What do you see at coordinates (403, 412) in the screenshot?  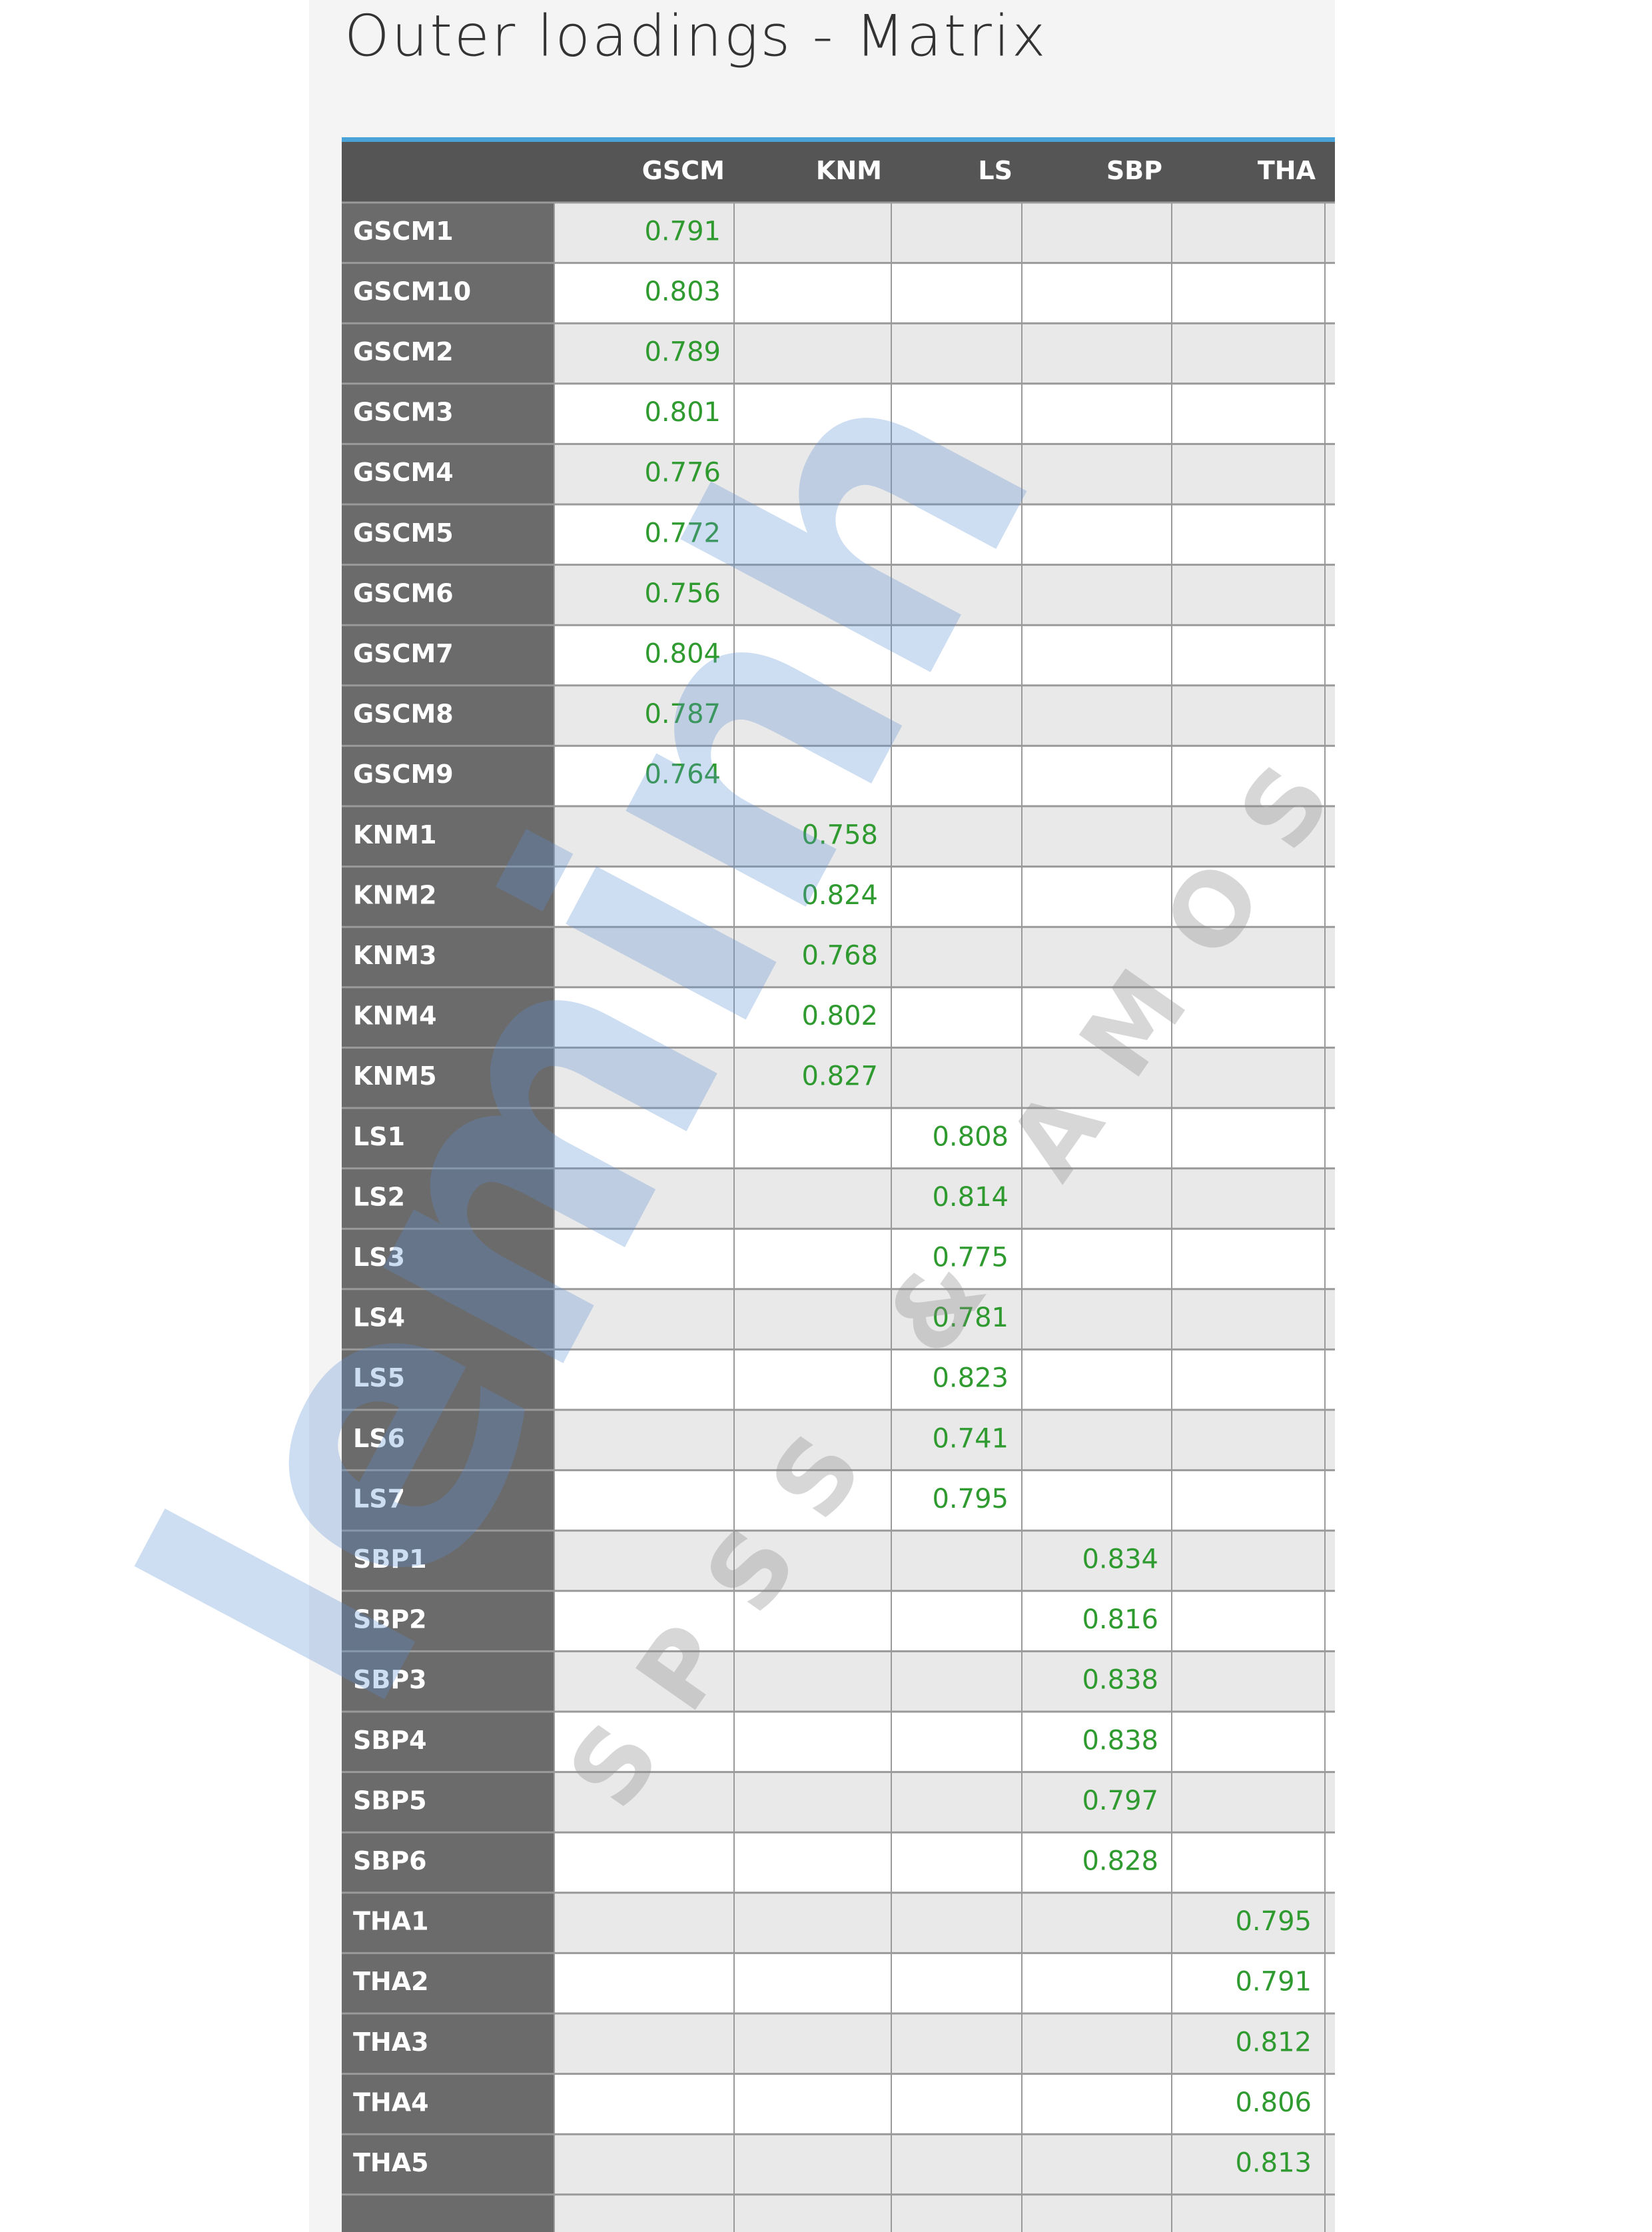 I see `row-label: GSCM3` at bounding box center [403, 412].